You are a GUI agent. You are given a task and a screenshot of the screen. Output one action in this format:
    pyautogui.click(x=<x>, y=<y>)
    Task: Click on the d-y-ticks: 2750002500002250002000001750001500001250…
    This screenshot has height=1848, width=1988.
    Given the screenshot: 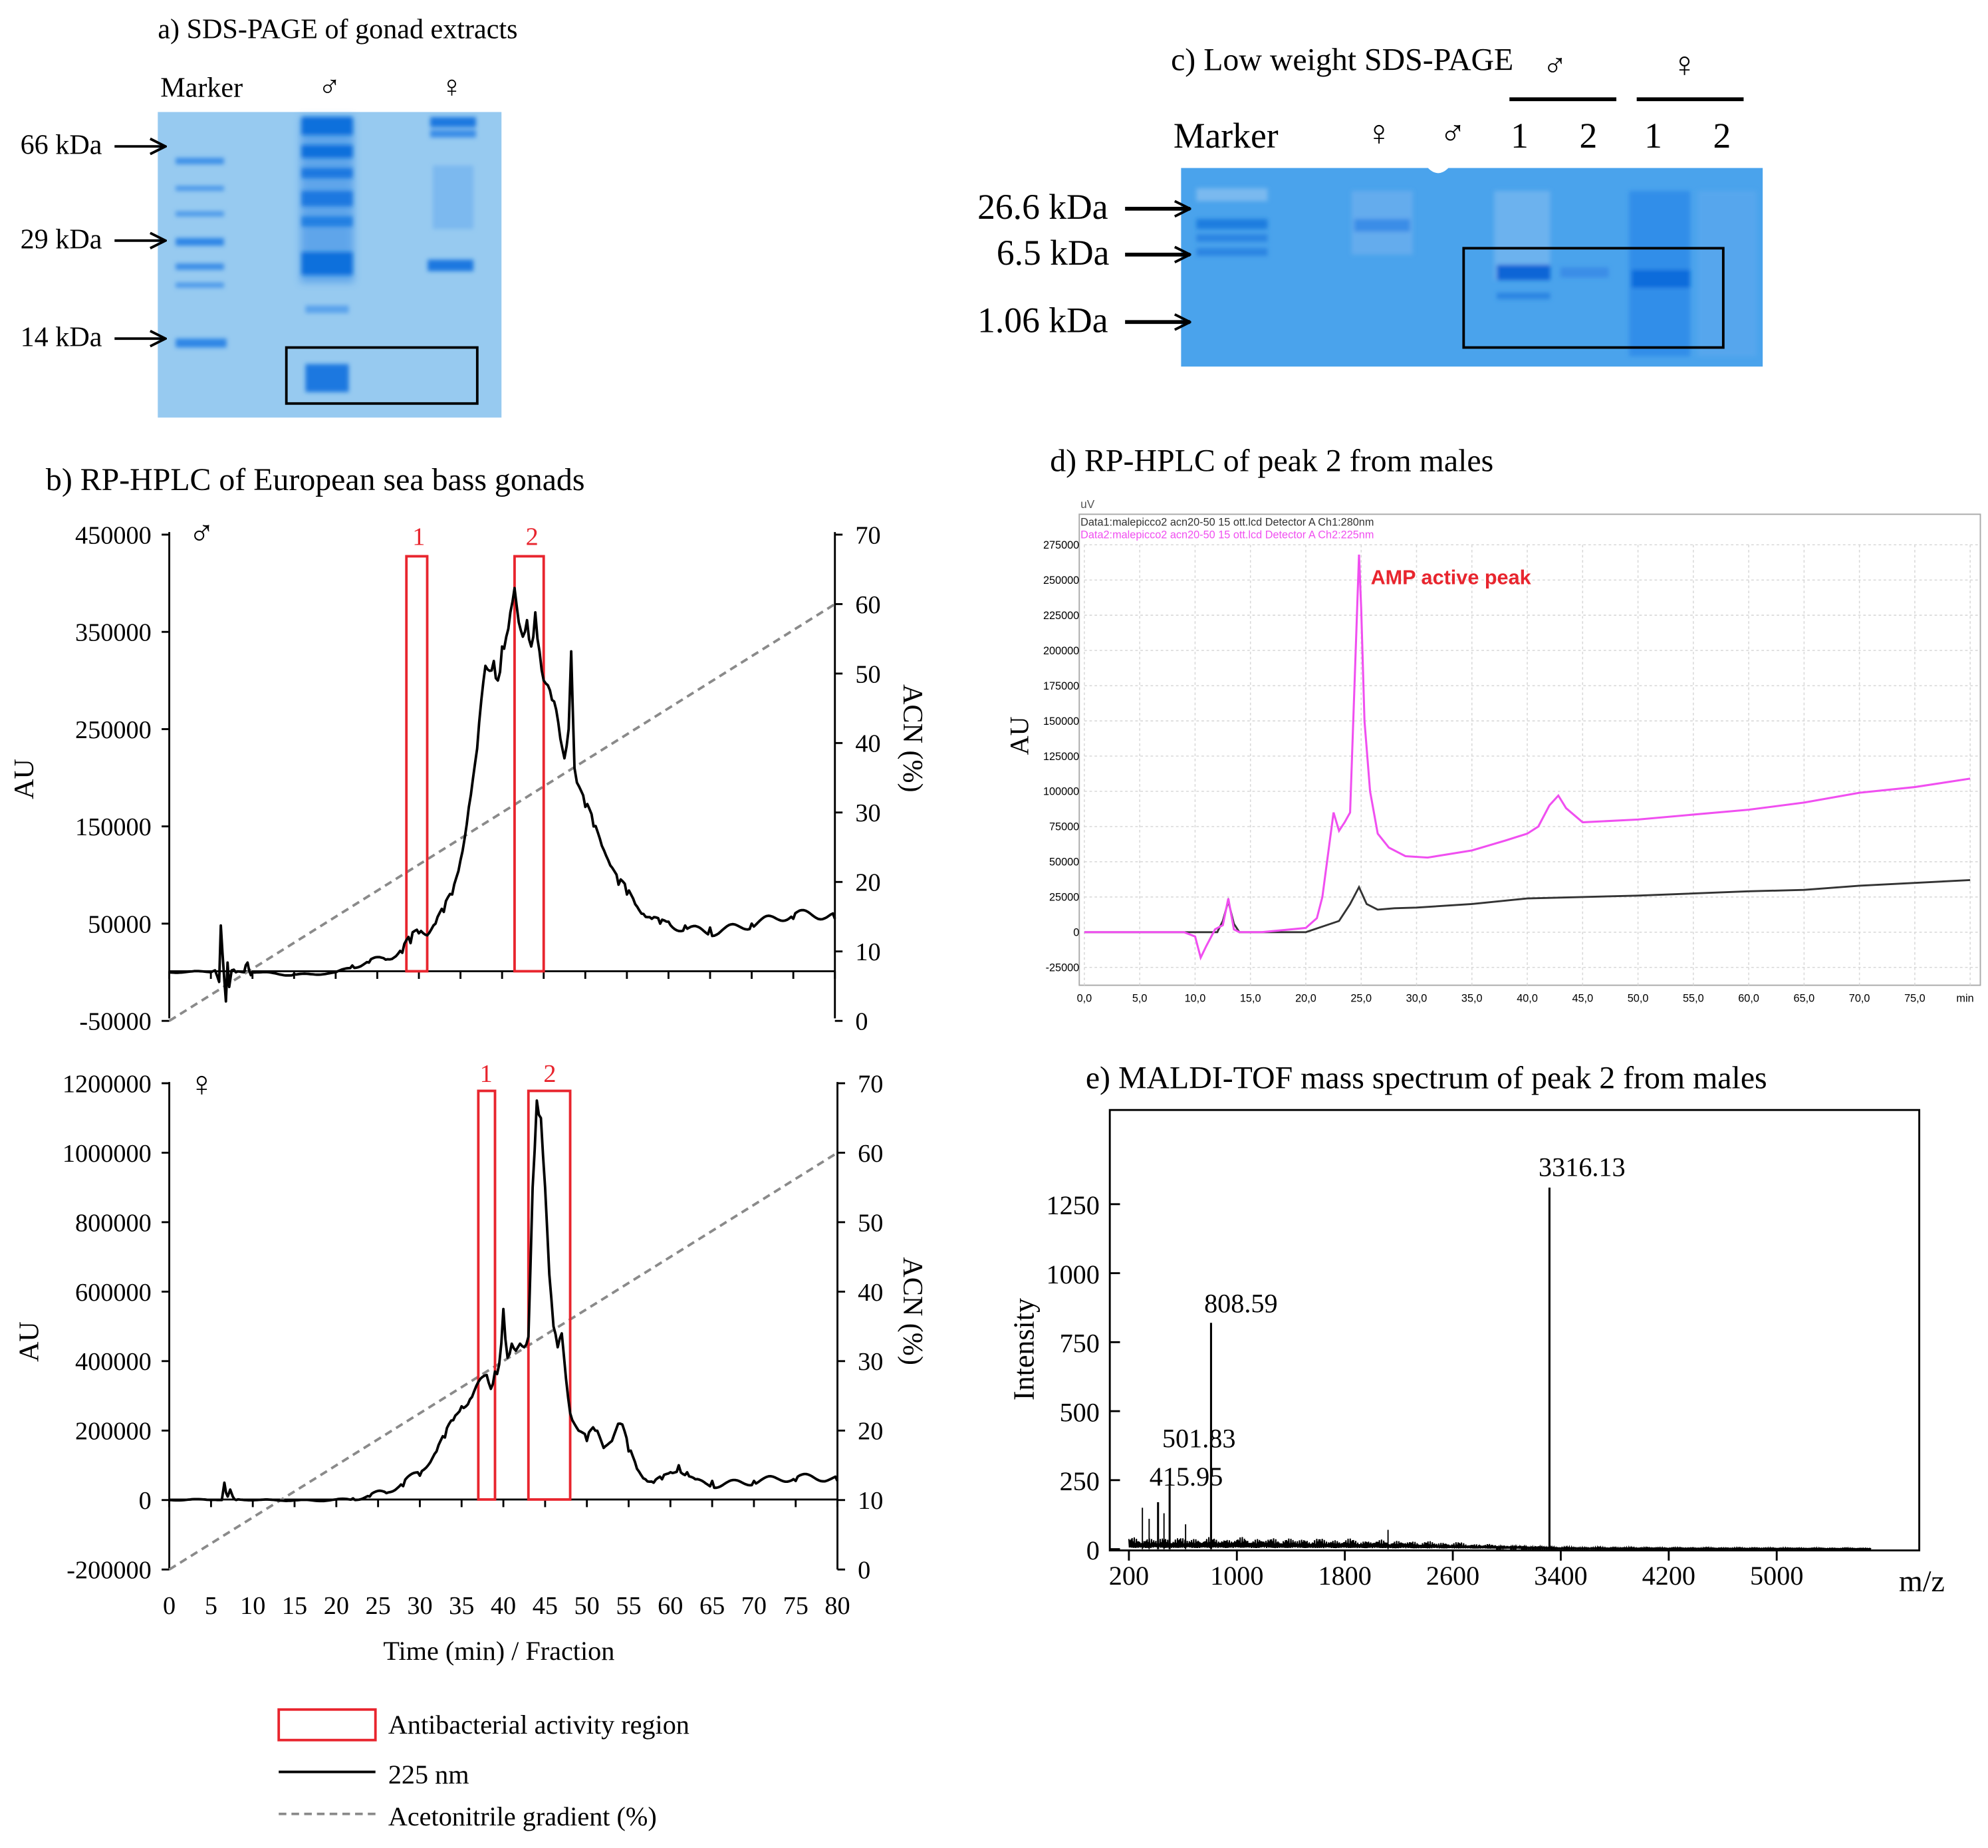 What is the action you would take?
    pyautogui.click(x=1061, y=757)
    